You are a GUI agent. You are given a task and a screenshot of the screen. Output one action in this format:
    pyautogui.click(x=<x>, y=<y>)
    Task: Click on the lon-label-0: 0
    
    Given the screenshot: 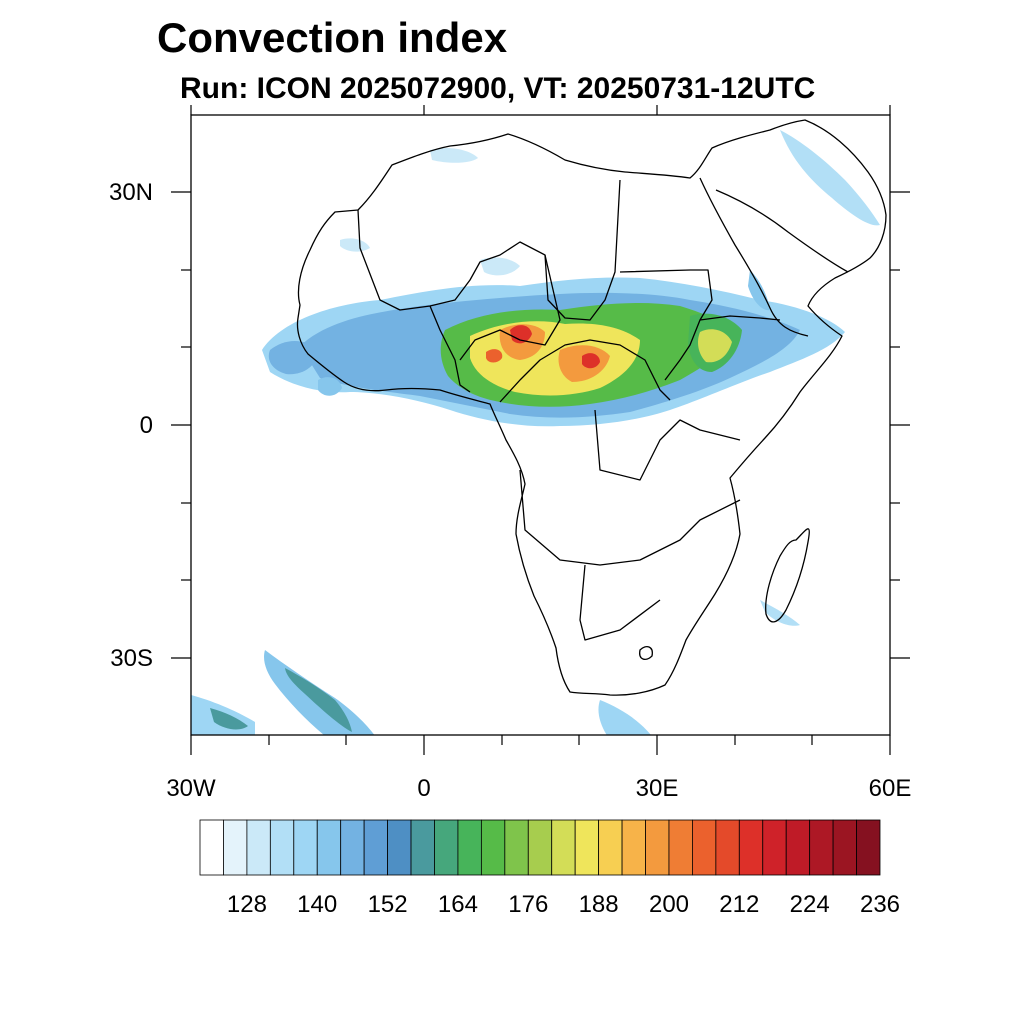 What is the action you would take?
    pyautogui.click(x=423, y=788)
    